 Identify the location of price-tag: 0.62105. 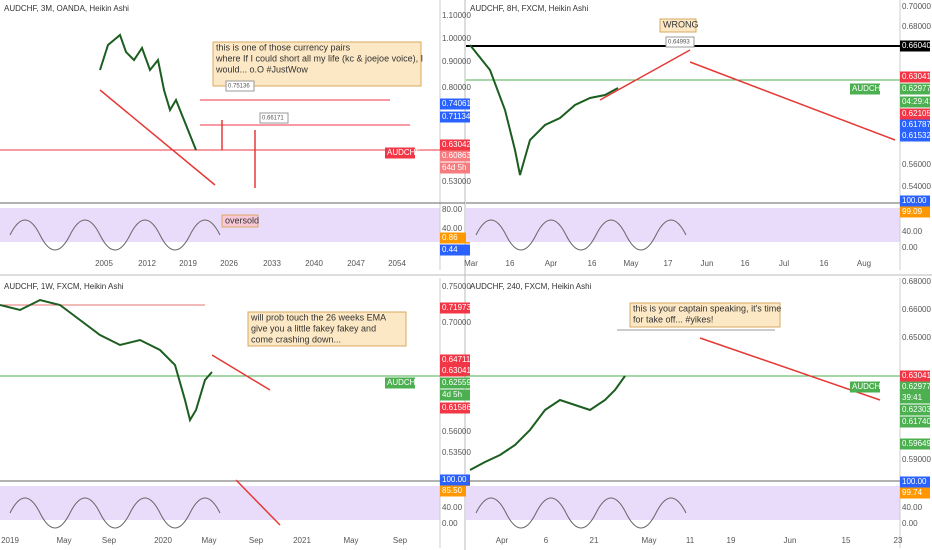
(916, 113).